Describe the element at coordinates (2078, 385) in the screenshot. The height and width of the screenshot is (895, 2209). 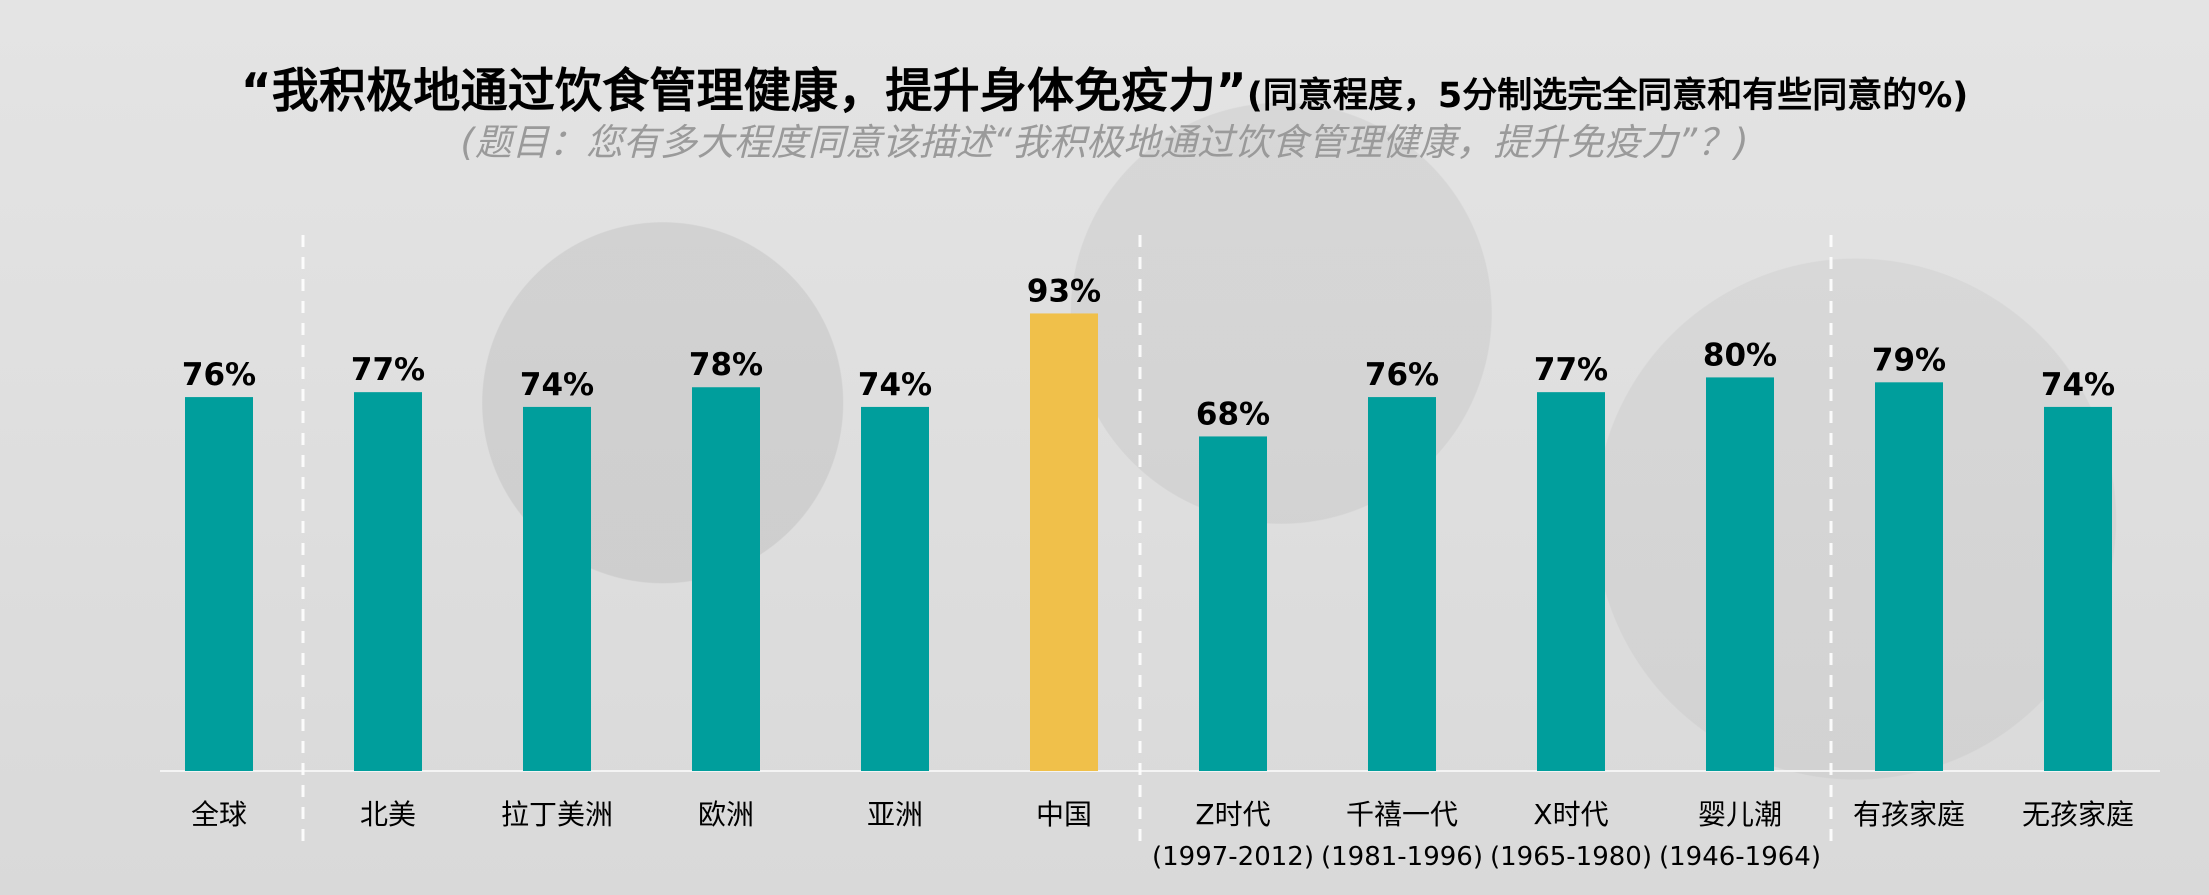
I see `bar-value-label-12: 74%` at that location.